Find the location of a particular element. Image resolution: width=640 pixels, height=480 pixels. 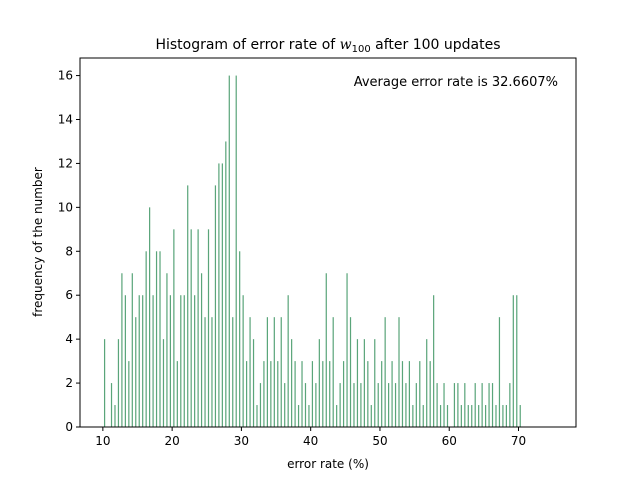

title-subscript: 100 is located at coordinates (361, 49).